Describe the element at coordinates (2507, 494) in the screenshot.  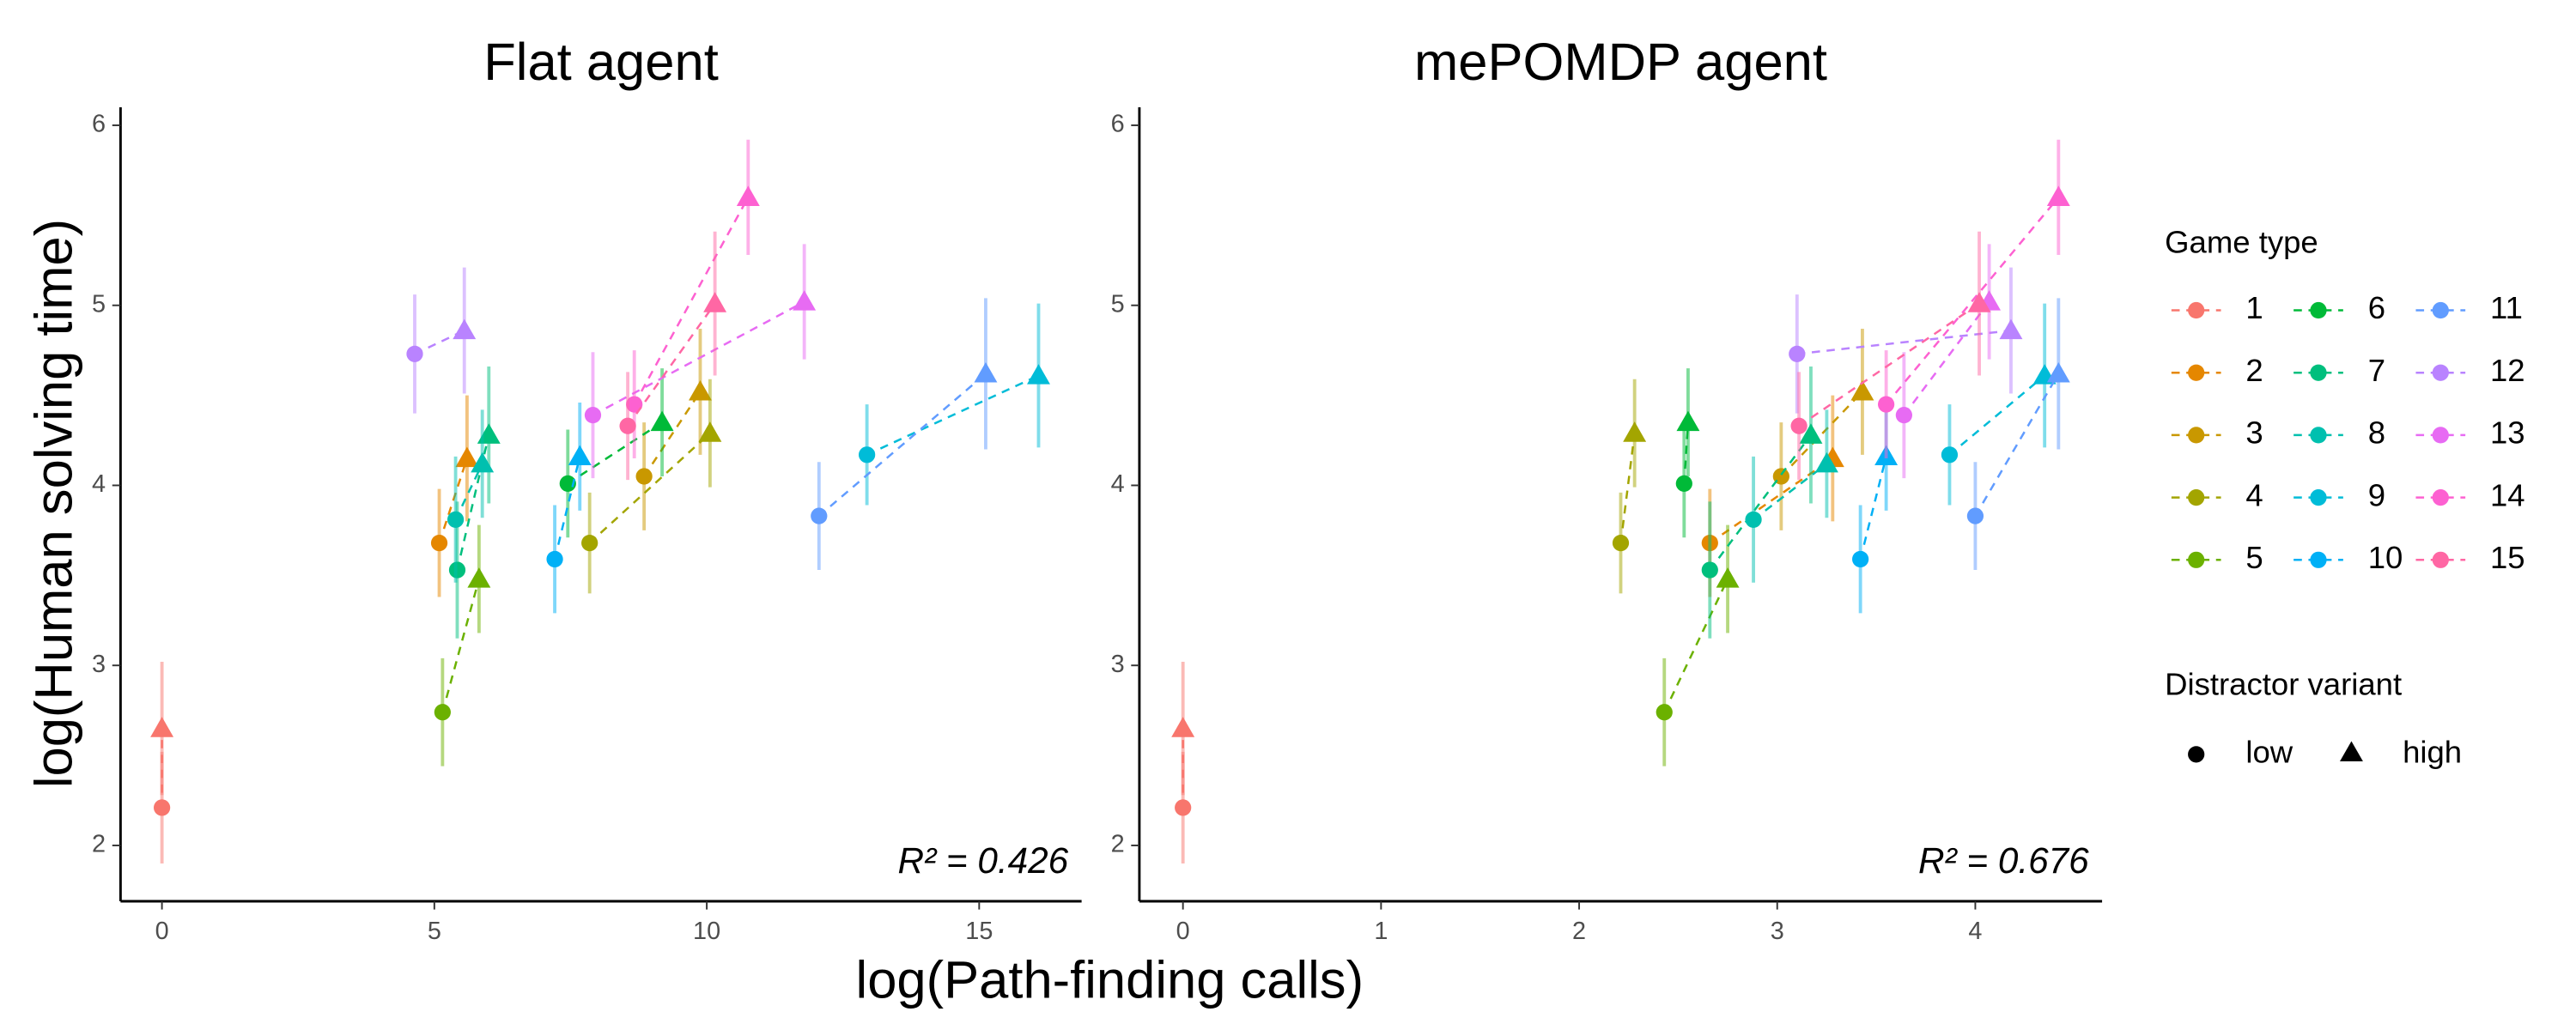
I see `legend-label: 14` at that location.